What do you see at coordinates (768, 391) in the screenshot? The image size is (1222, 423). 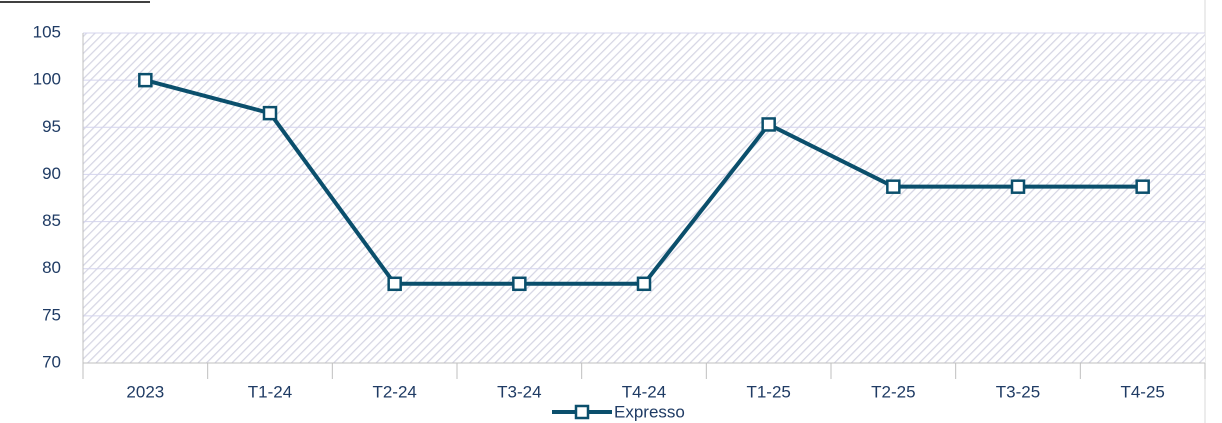 I see `x-tick-label: T1-25` at bounding box center [768, 391].